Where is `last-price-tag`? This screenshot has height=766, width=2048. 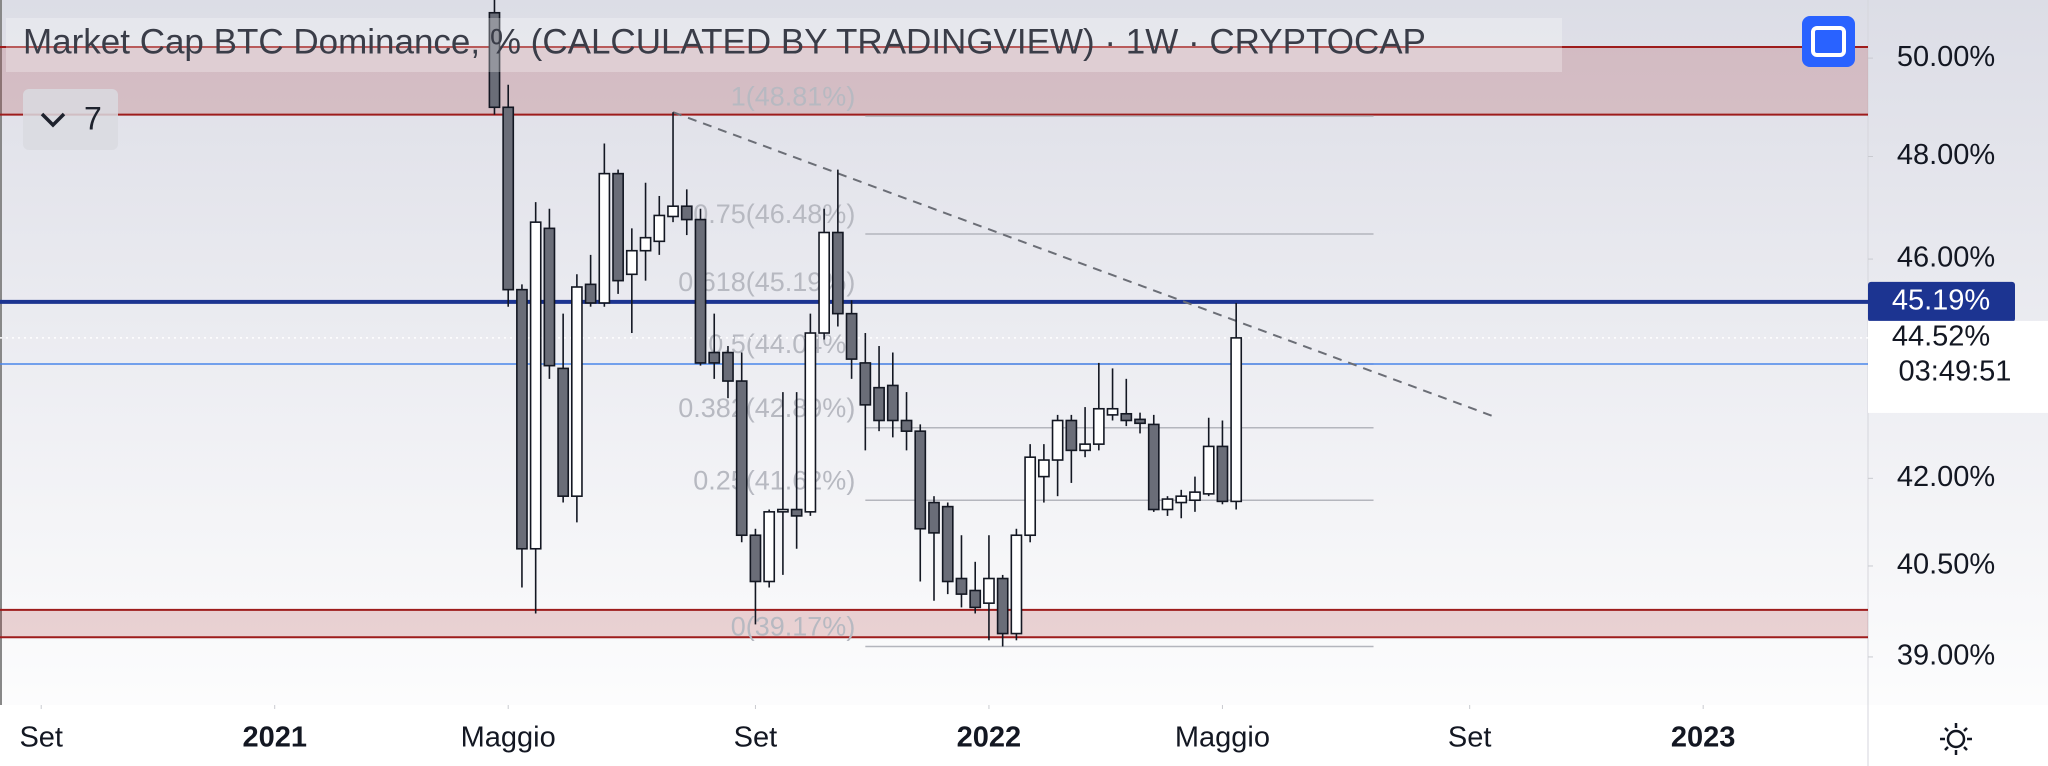 last-price-tag is located at coordinates (1958, 366).